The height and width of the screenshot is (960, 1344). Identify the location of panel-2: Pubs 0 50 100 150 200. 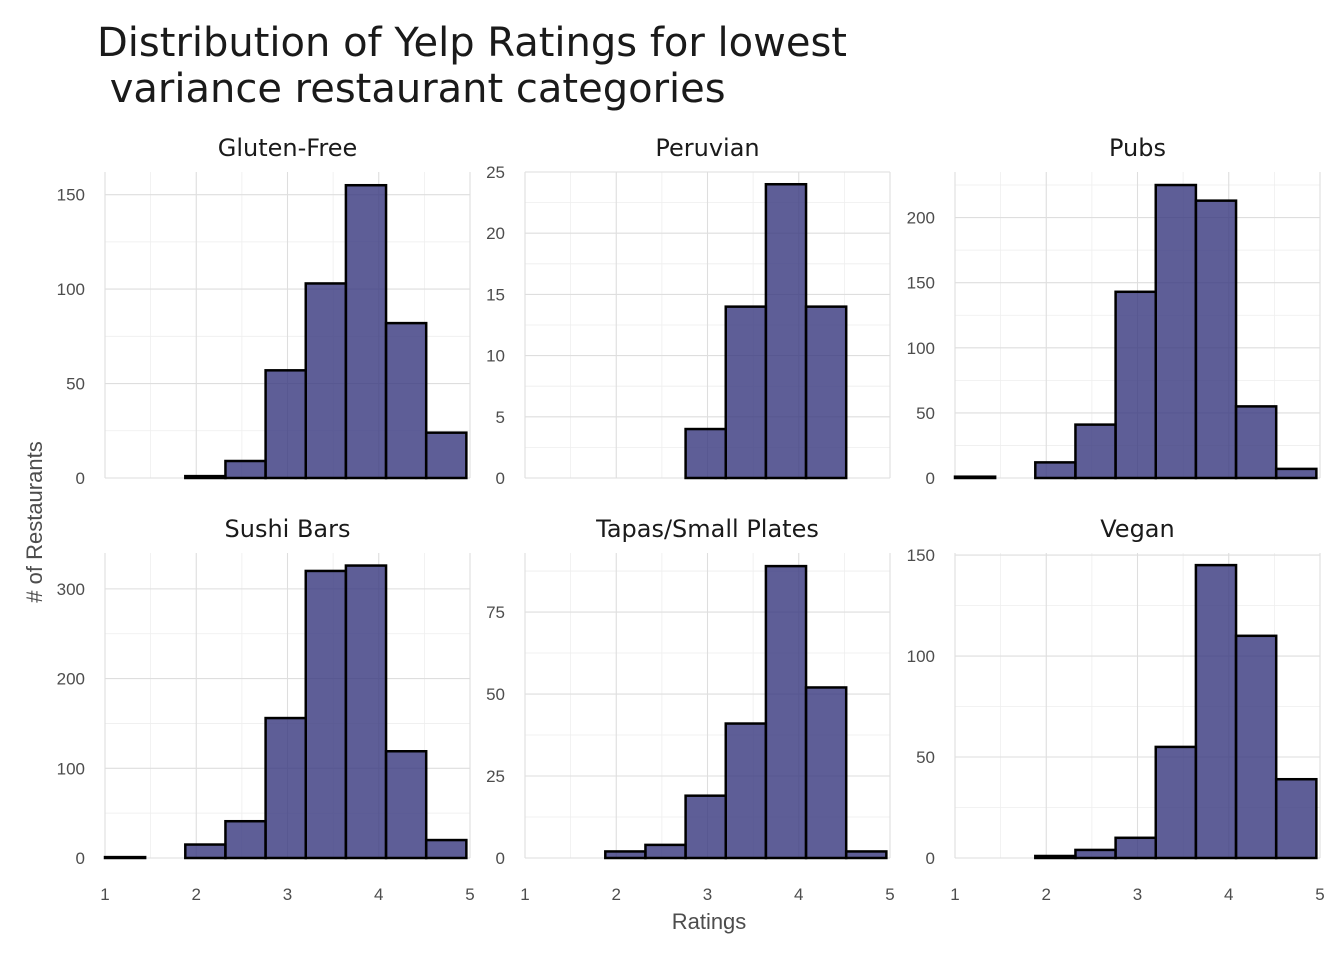
(1114, 311).